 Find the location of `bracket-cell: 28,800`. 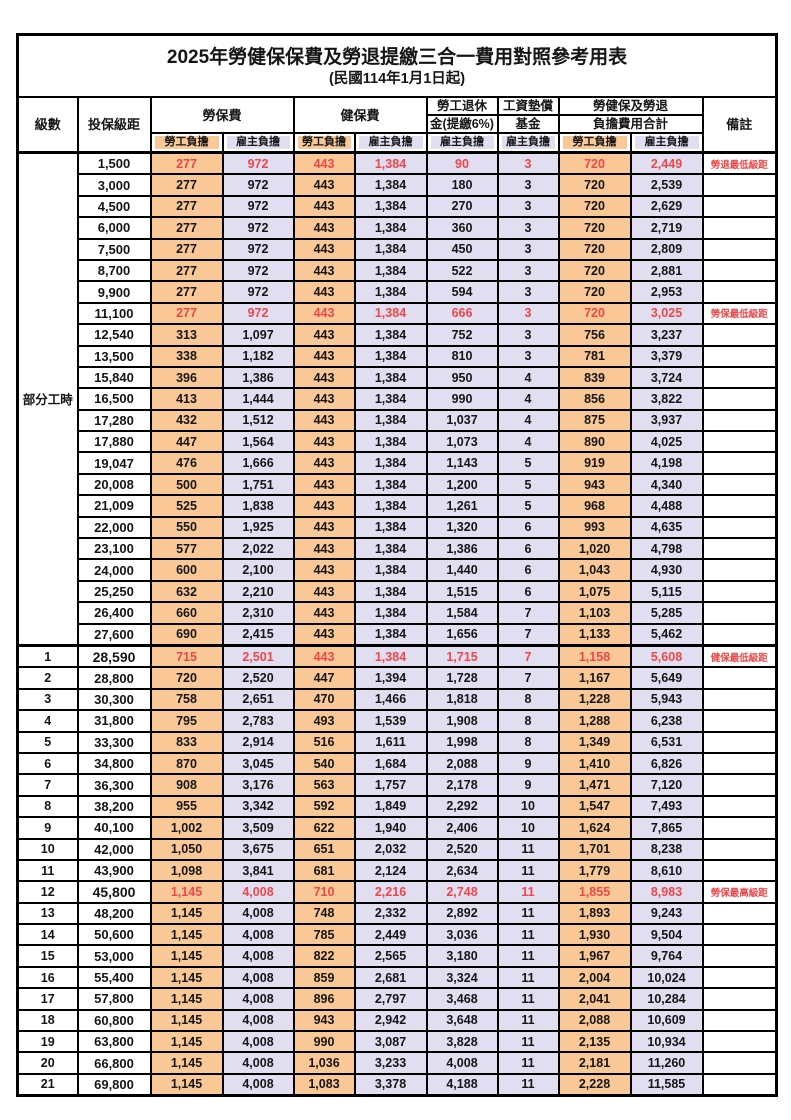

bracket-cell: 28,800 is located at coordinates (114, 678).